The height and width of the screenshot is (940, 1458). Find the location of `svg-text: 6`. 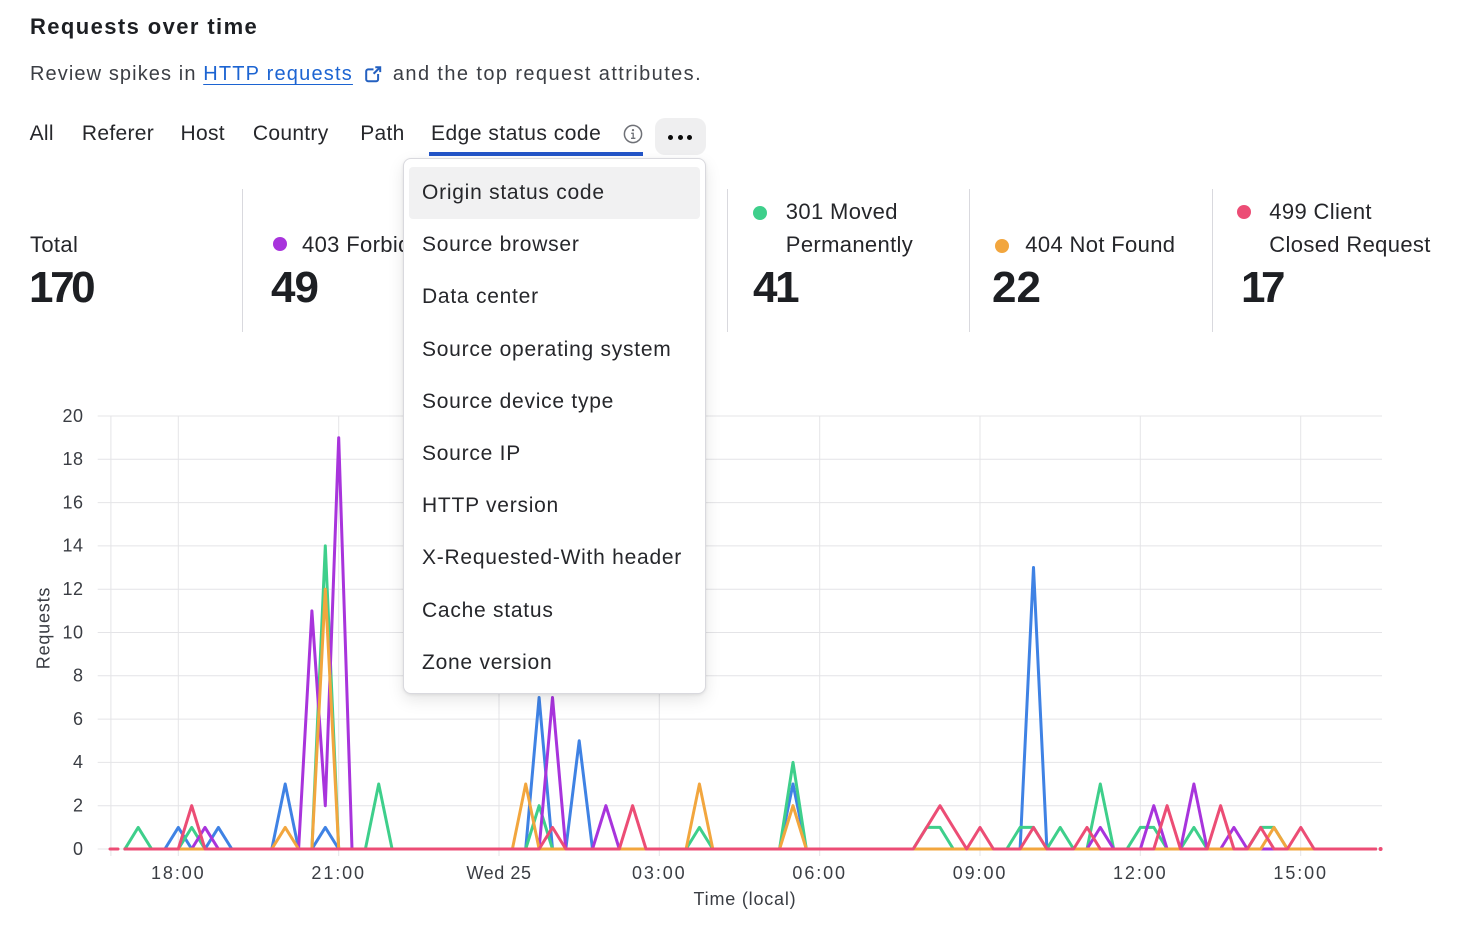

svg-text: 6 is located at coordinates (78, 719).